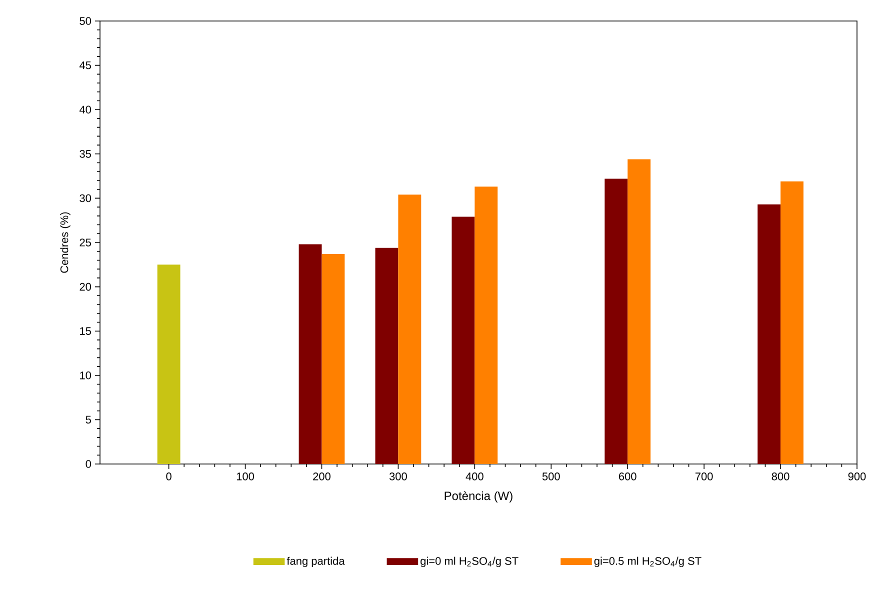 The width and height of the screenshot is (877, 595). I want to click on x-tick-label: 800, so click(781, 476).